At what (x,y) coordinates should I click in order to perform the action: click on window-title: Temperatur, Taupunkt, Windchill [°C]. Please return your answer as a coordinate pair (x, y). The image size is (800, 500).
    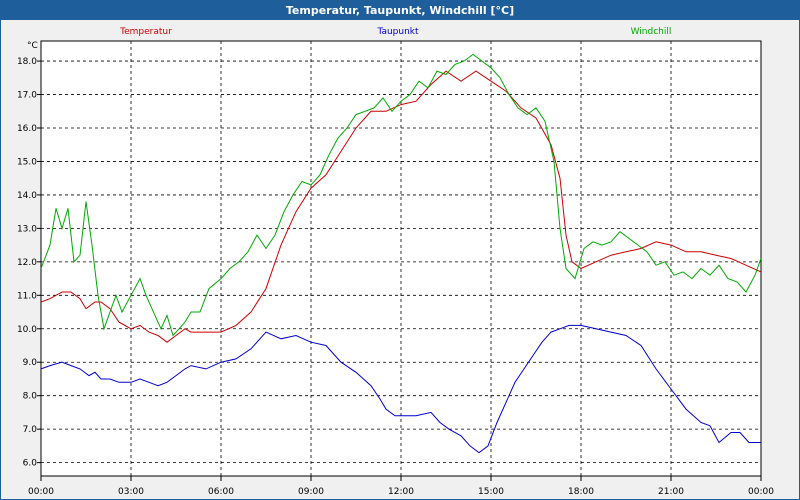
    Looking at the image, I should click on (400, 10).